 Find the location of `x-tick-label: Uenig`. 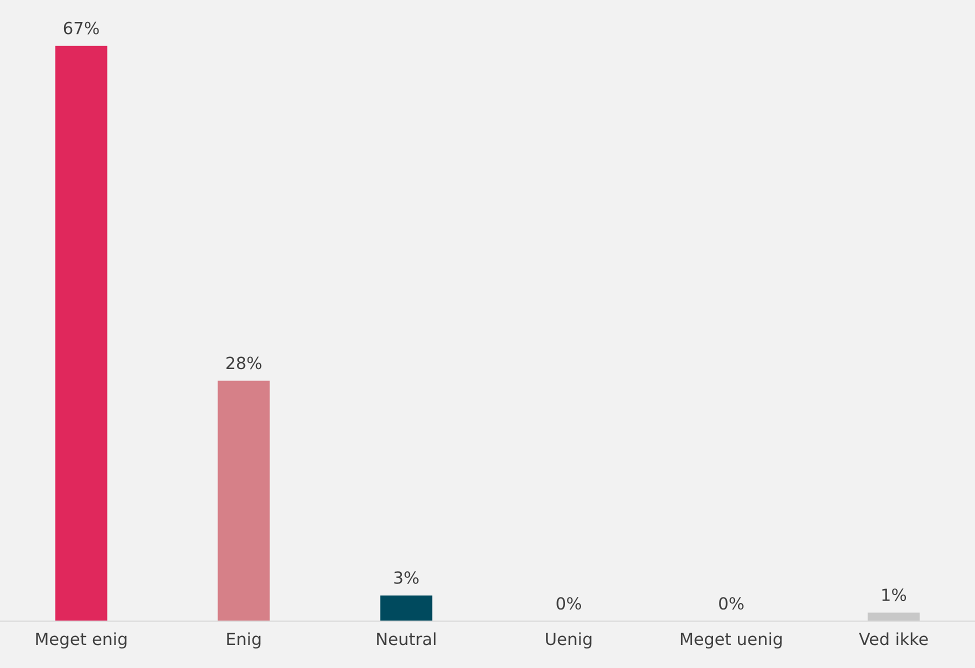

x-tick-label: Uenig is located at coordinates (569, 640).